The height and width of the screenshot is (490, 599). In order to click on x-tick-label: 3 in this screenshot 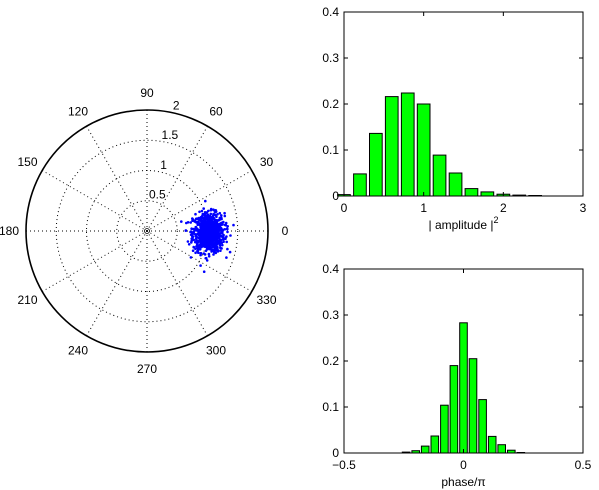, I will do `click(583, 208)`.